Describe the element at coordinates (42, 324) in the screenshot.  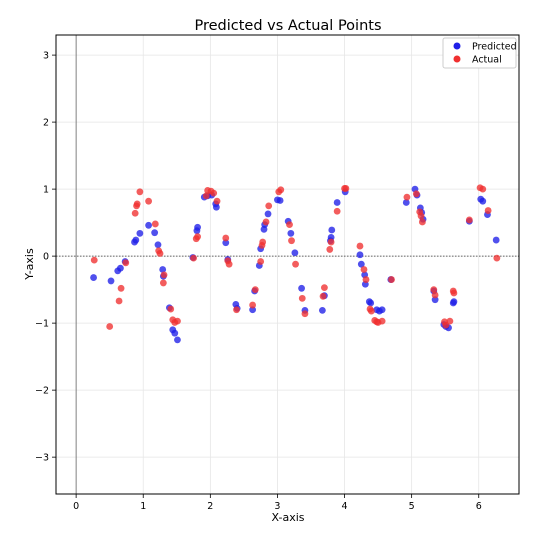
I see `y-tick-label: −1` at that location.